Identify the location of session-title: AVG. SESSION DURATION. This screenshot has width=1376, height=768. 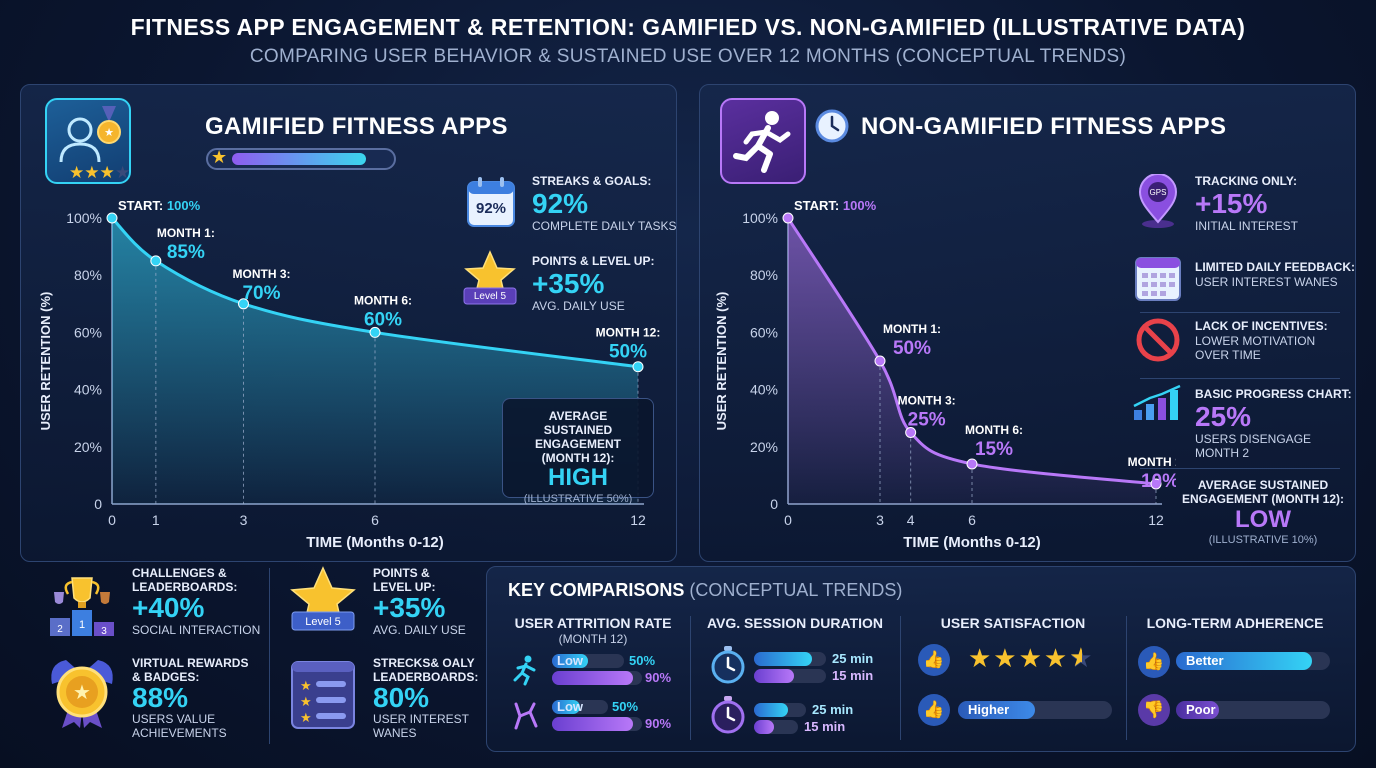
(795, 623).